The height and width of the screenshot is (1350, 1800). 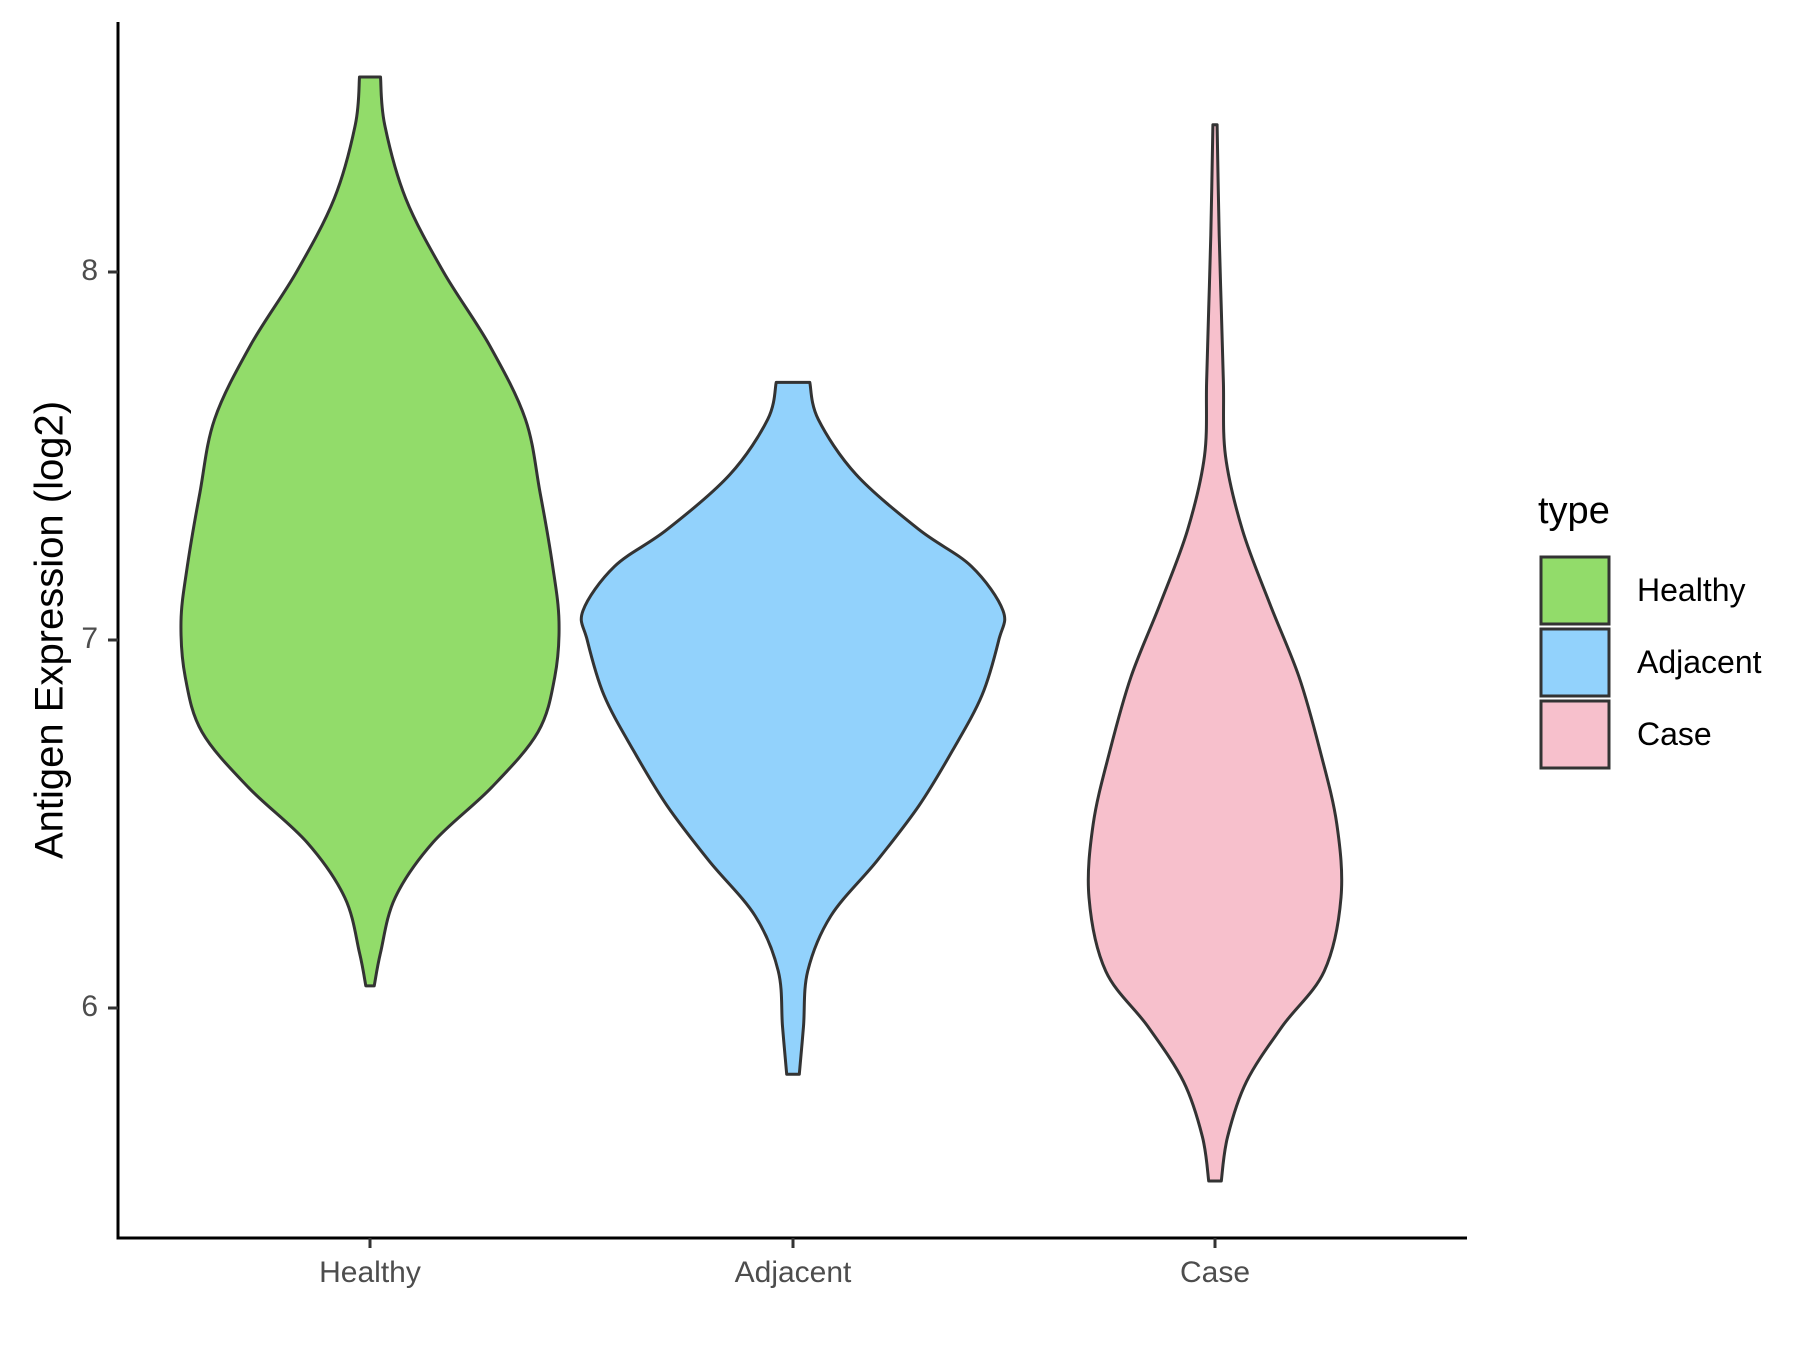 What do you see at coordinates (1575, 734) in the screenshot?
I see `legend-key-case` at bounding box center [1575, 734].